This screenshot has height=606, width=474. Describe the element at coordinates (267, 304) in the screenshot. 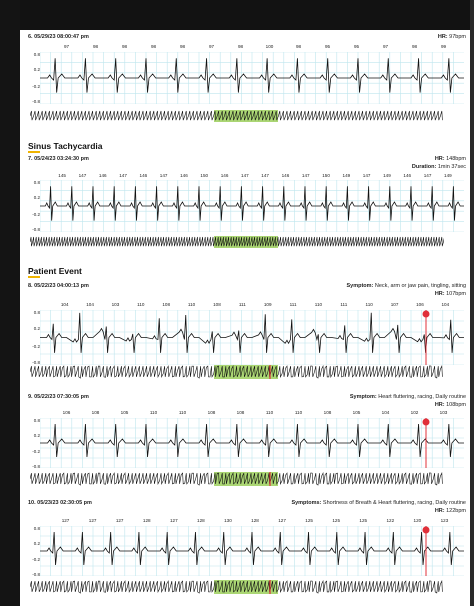

I see `hr-value: 109` at that location.